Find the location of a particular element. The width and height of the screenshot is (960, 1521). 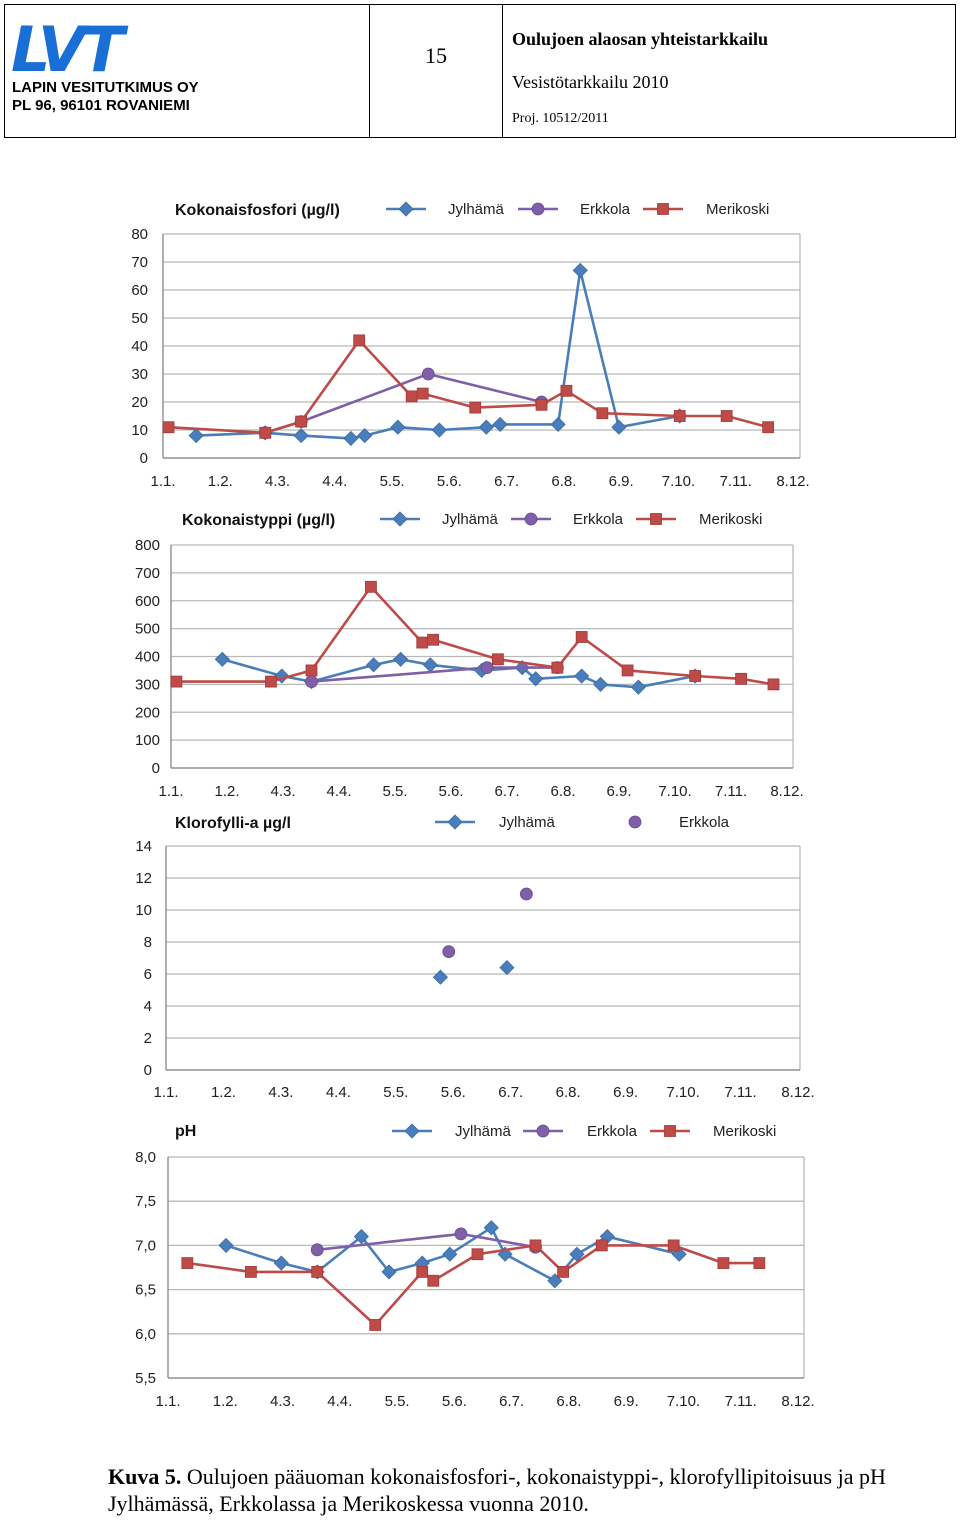

y-tick-label: 60 is located at coordinates (139, 290).